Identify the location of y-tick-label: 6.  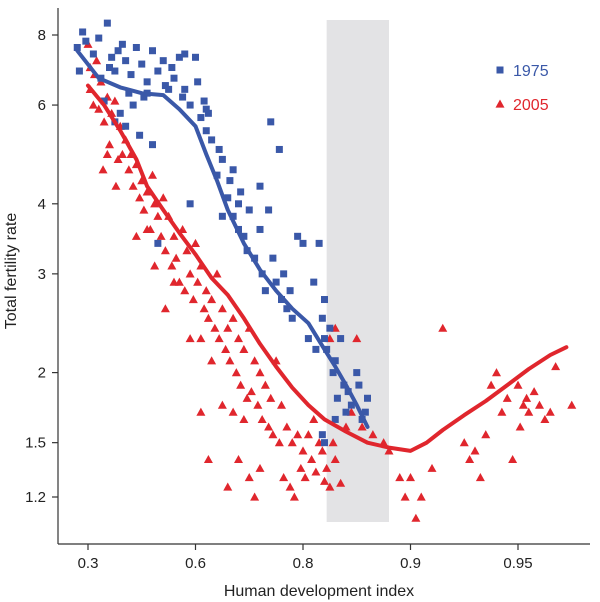
(42, 105).